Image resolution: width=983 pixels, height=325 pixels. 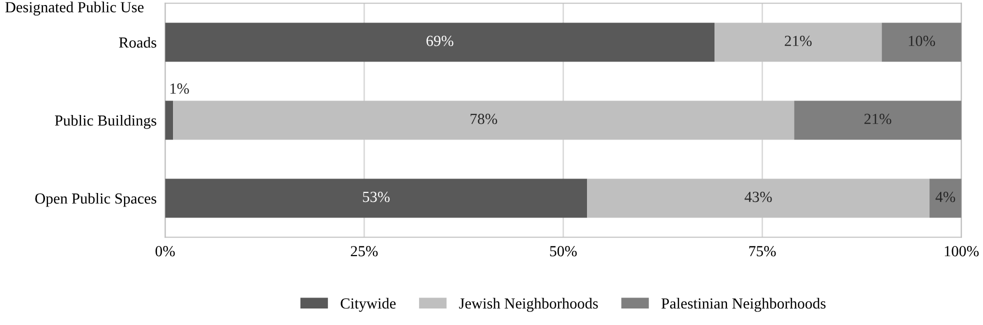 What do you see at coordinates (368, 305) in the screenshot?
I see `legend-label: Citywide` at bounding box center [368, 305].